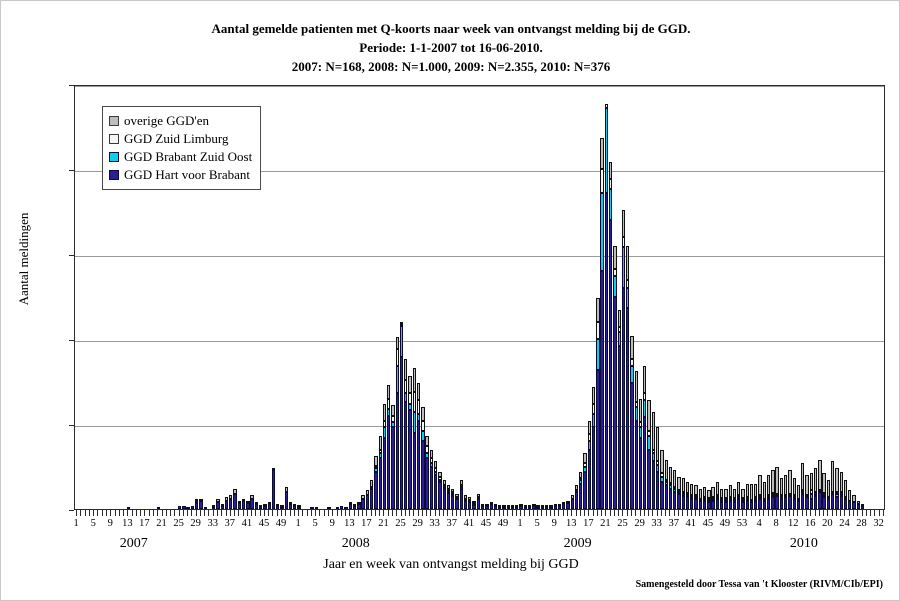 The width and height of the screenshot is (900, 601). Describe the element at coordinates (261, 507) in the screenshot. I see `bar-2007-w44` at that location.